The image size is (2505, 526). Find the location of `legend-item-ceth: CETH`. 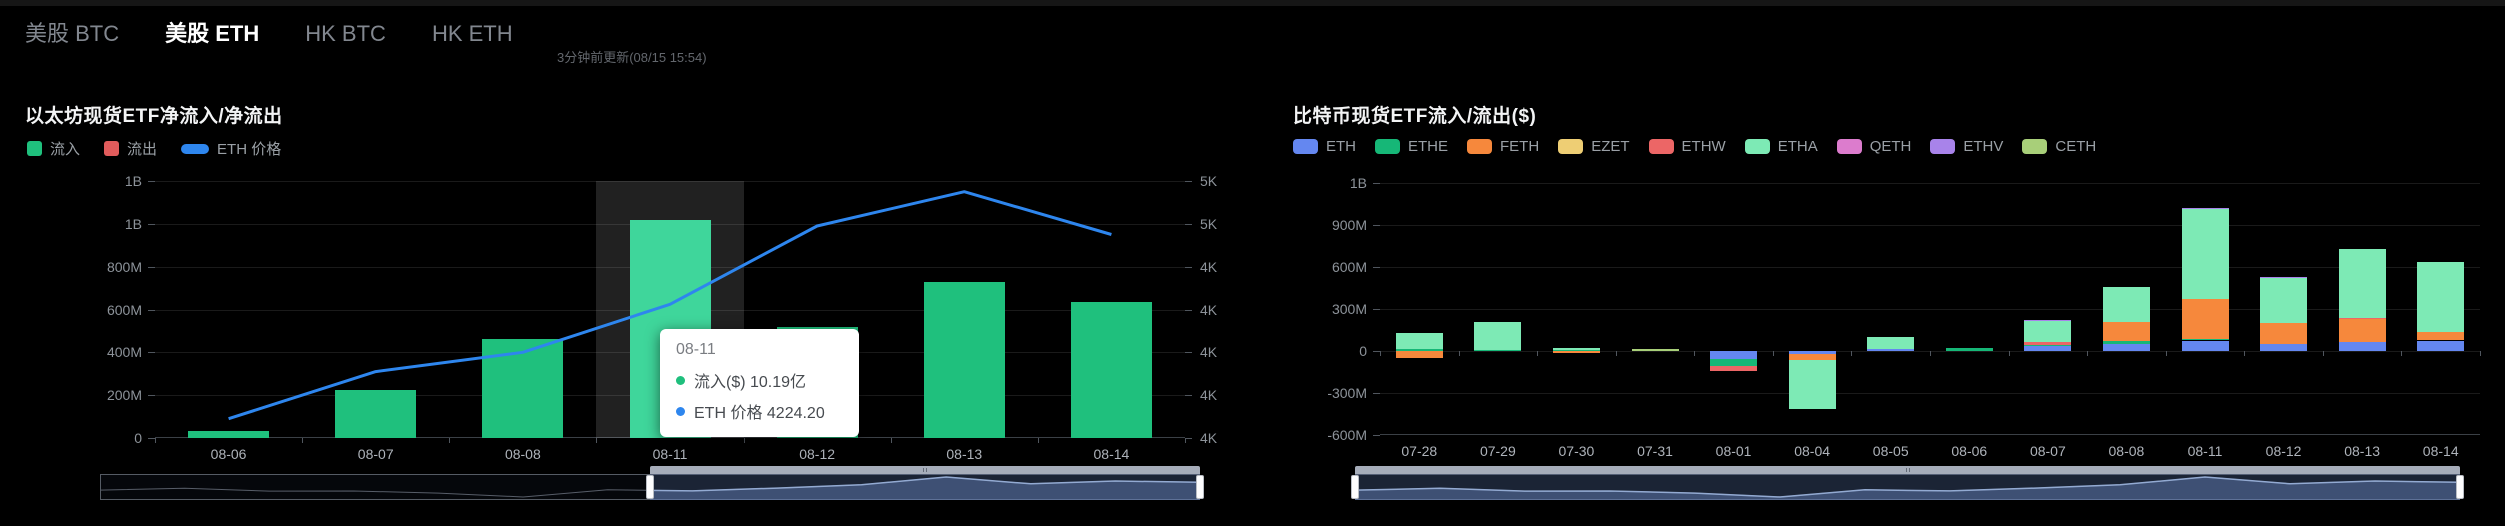

legend-item-ceth: CETH is located at coordinates (2059, 146).